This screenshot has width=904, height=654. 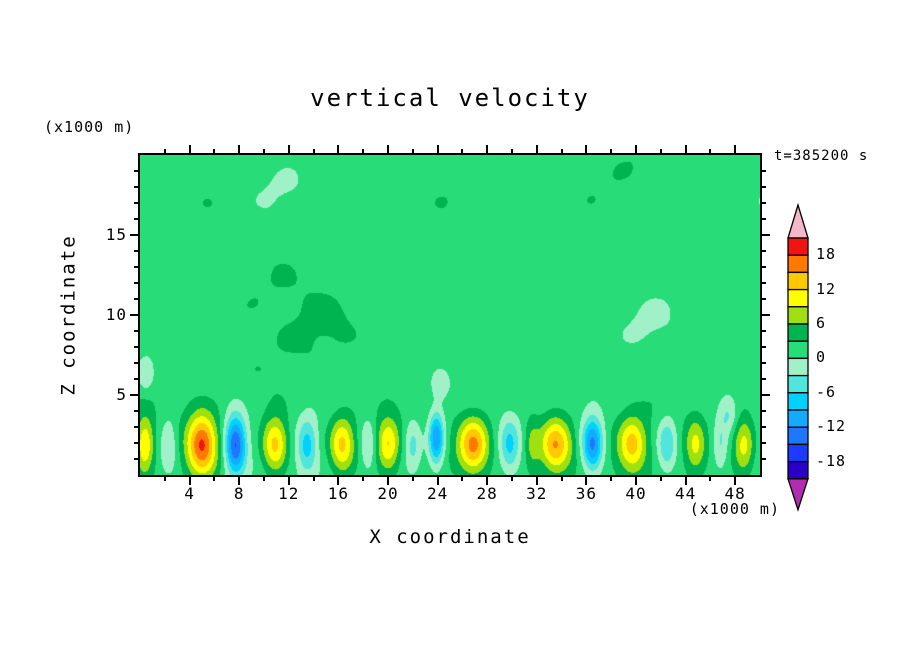 I want to click on chart-title: vertical velocity, so click(x=450, y=98).